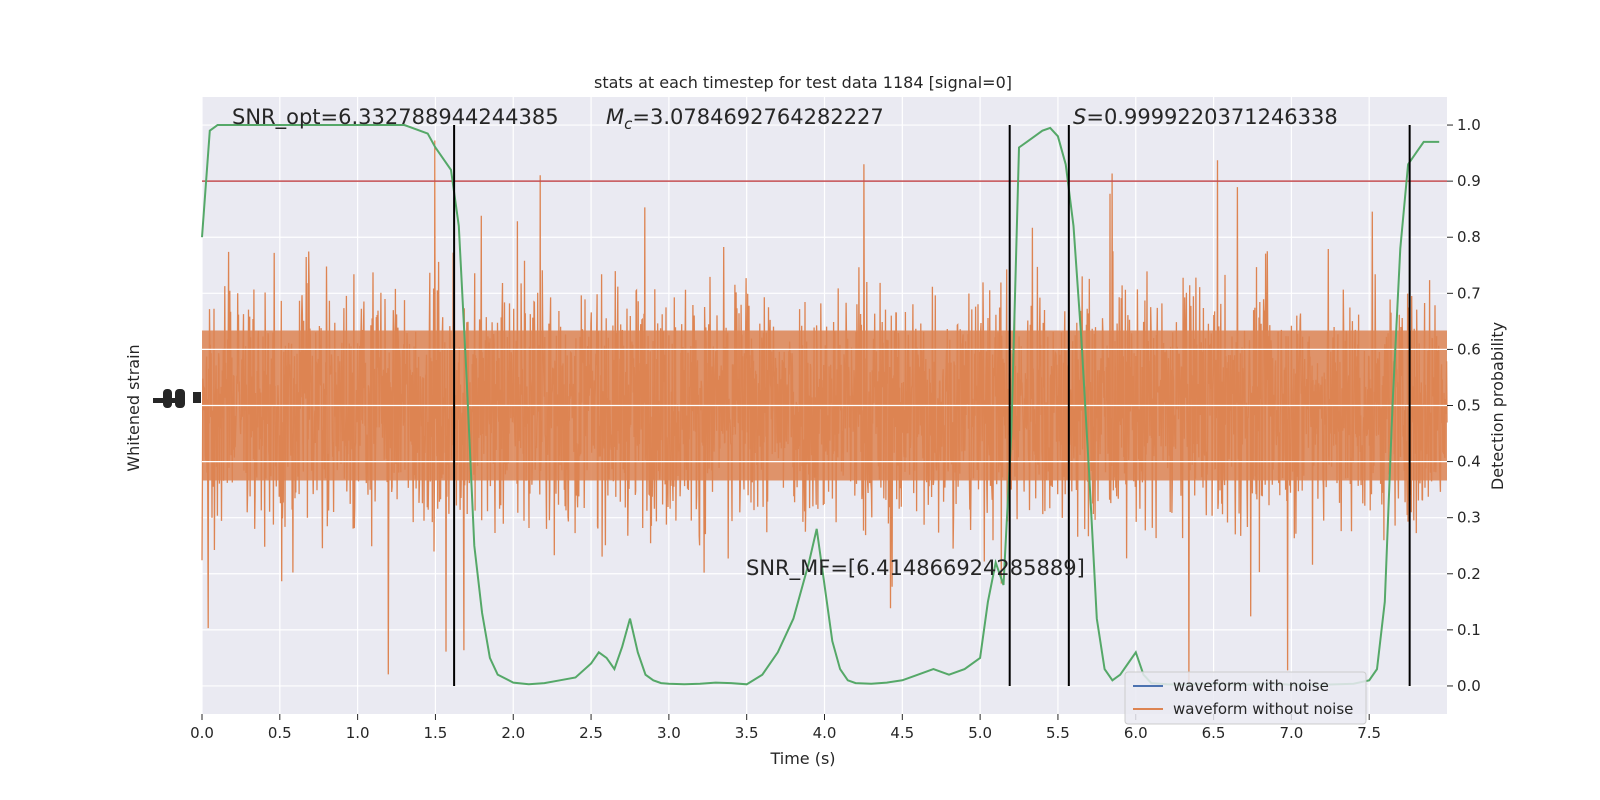  I want to click on y-right-tick-label-5: 0.5, so click(1469, 406).